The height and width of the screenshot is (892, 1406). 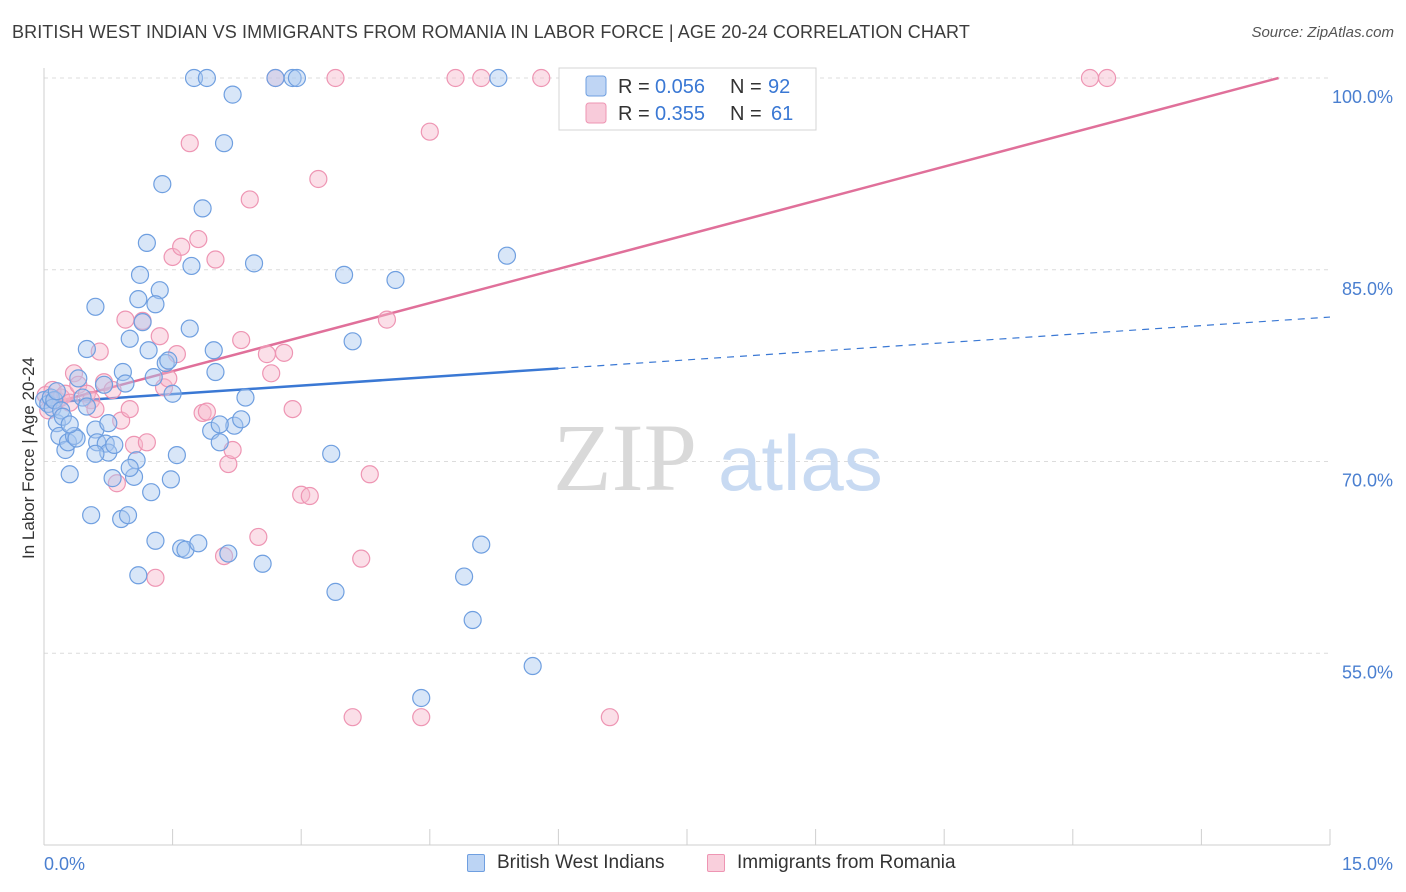 I want to click on legend-n-label-romania: N =, so click(x=746, y=114).